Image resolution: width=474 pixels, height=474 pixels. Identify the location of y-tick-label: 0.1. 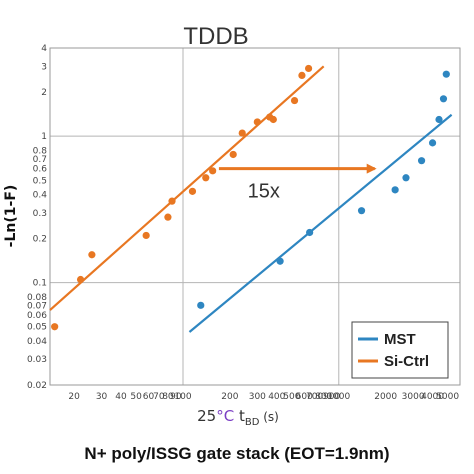
(40, 284).